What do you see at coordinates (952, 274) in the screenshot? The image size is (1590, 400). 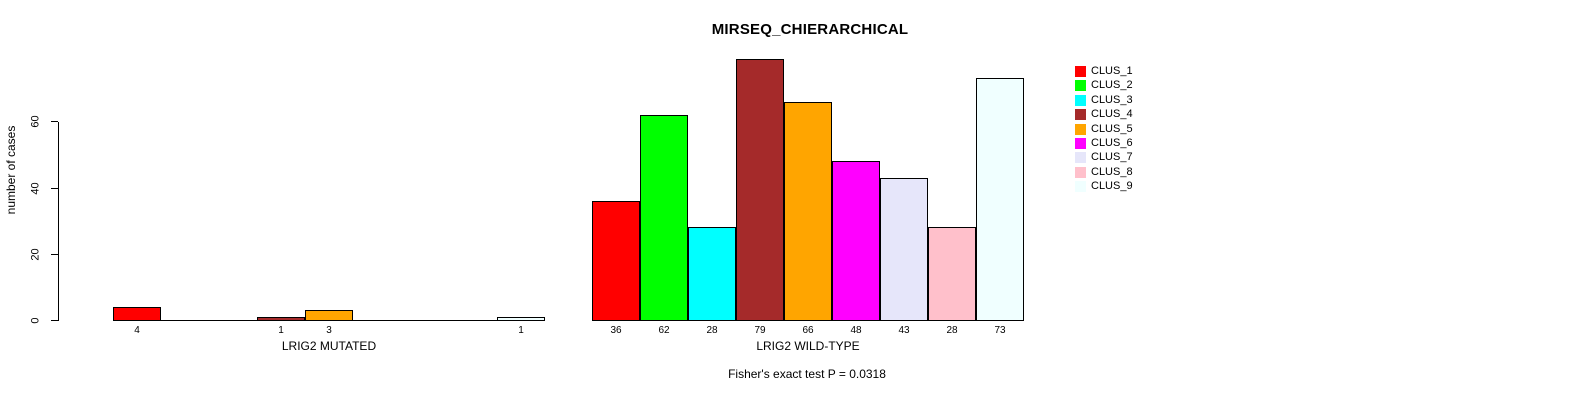 I see `bar-clus_8-wildtype` at bounding box center [952, 274].